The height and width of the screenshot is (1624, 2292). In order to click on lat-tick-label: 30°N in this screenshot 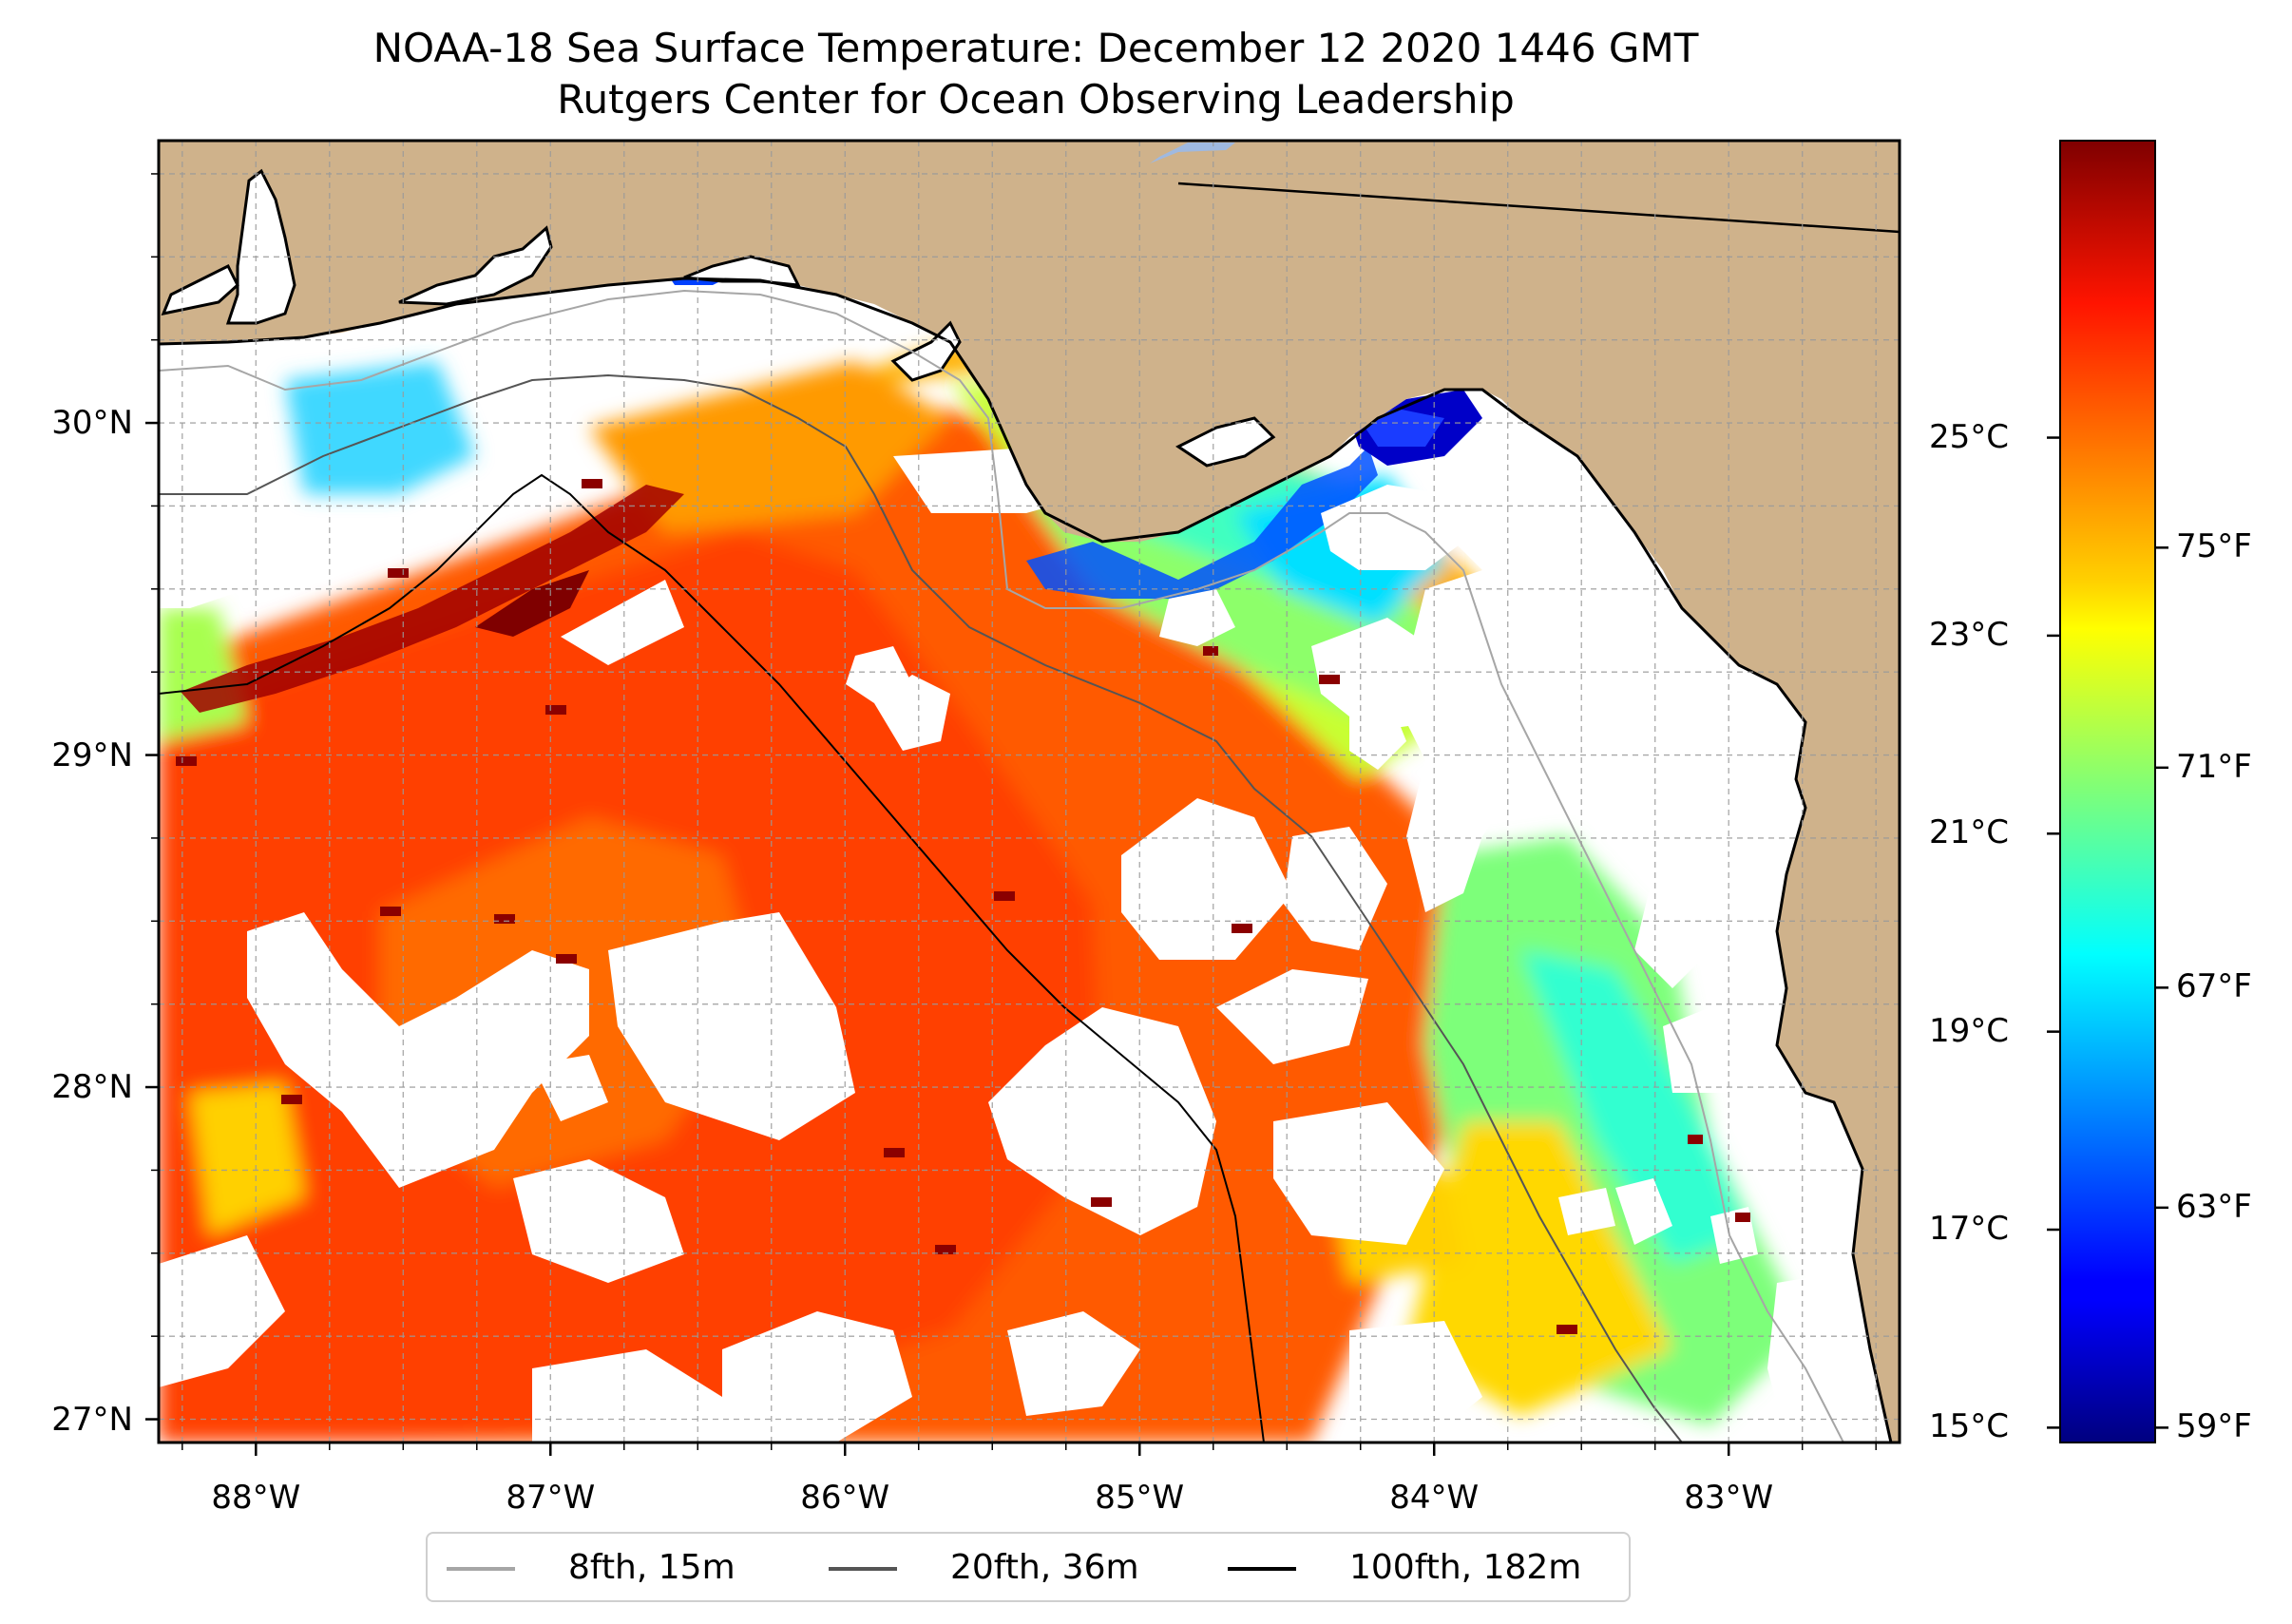, I will do `click(92, 423)`.